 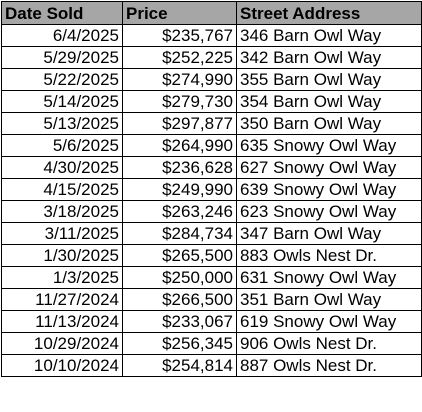 I want to click on street-address-cell: 350 Barn Owl Way, so click(x=329, y=123).